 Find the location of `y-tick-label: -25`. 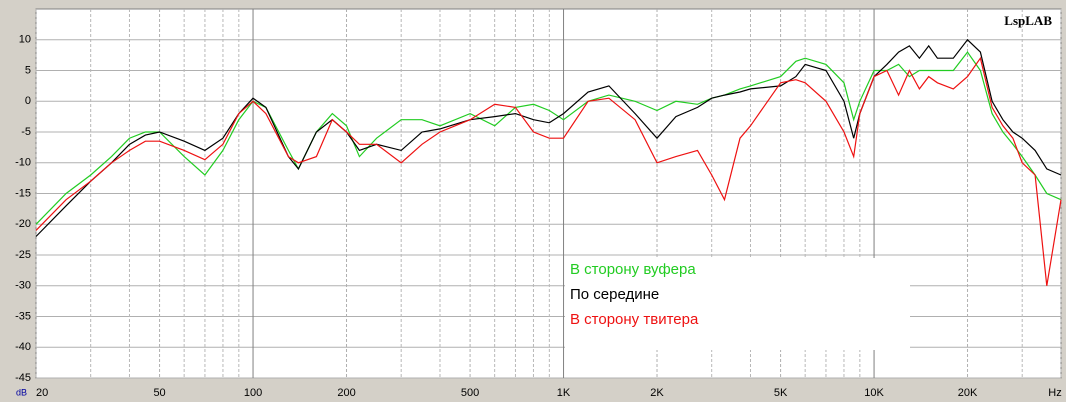

y-tick-label: -25 is located at coordinates (23, 255).